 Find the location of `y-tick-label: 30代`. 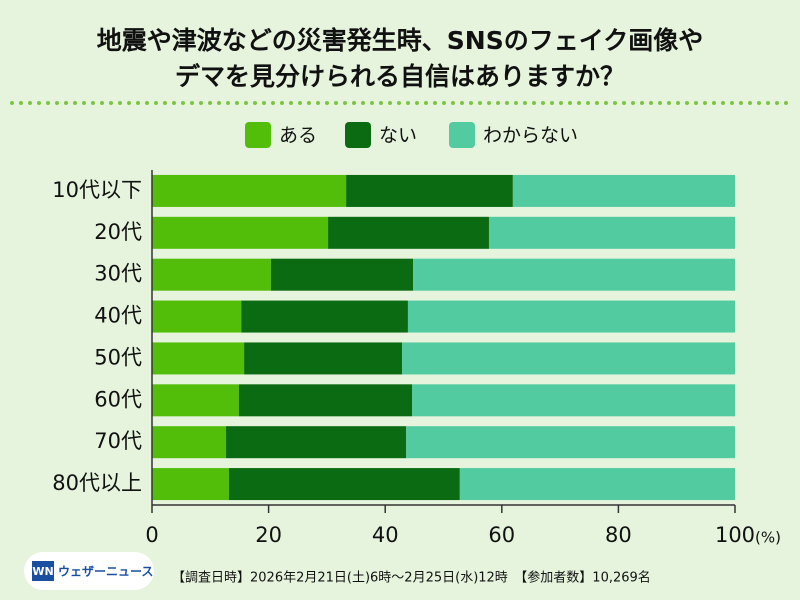

y-tick-label: 30代 is located at coordinates (118, 274).